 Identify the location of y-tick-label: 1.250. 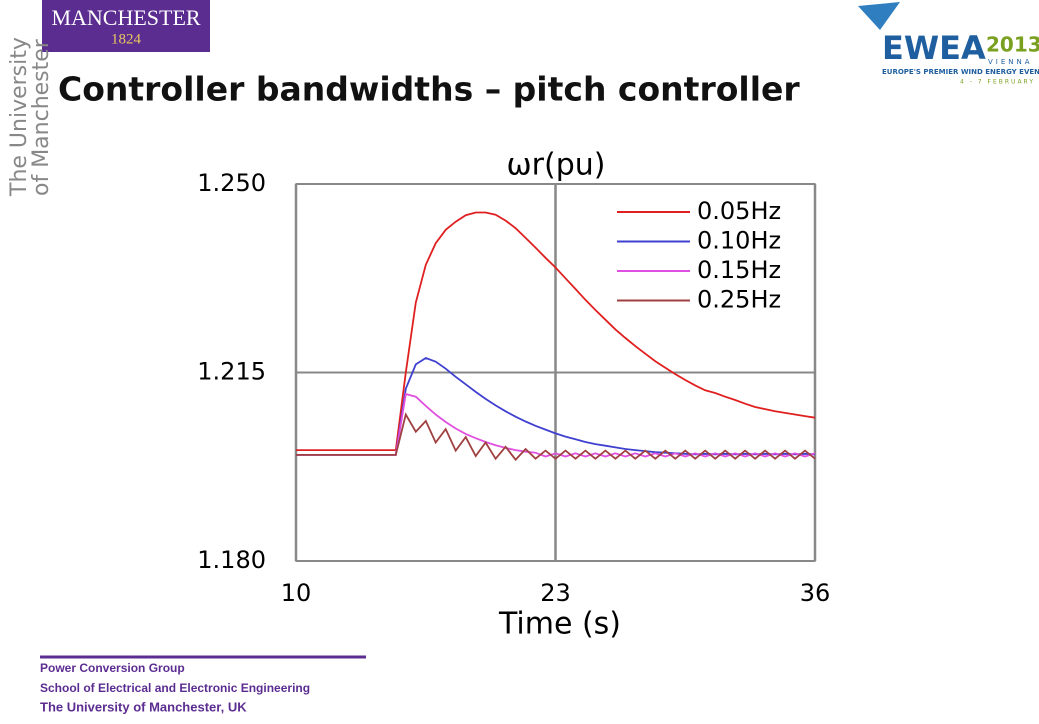
(231, 183).